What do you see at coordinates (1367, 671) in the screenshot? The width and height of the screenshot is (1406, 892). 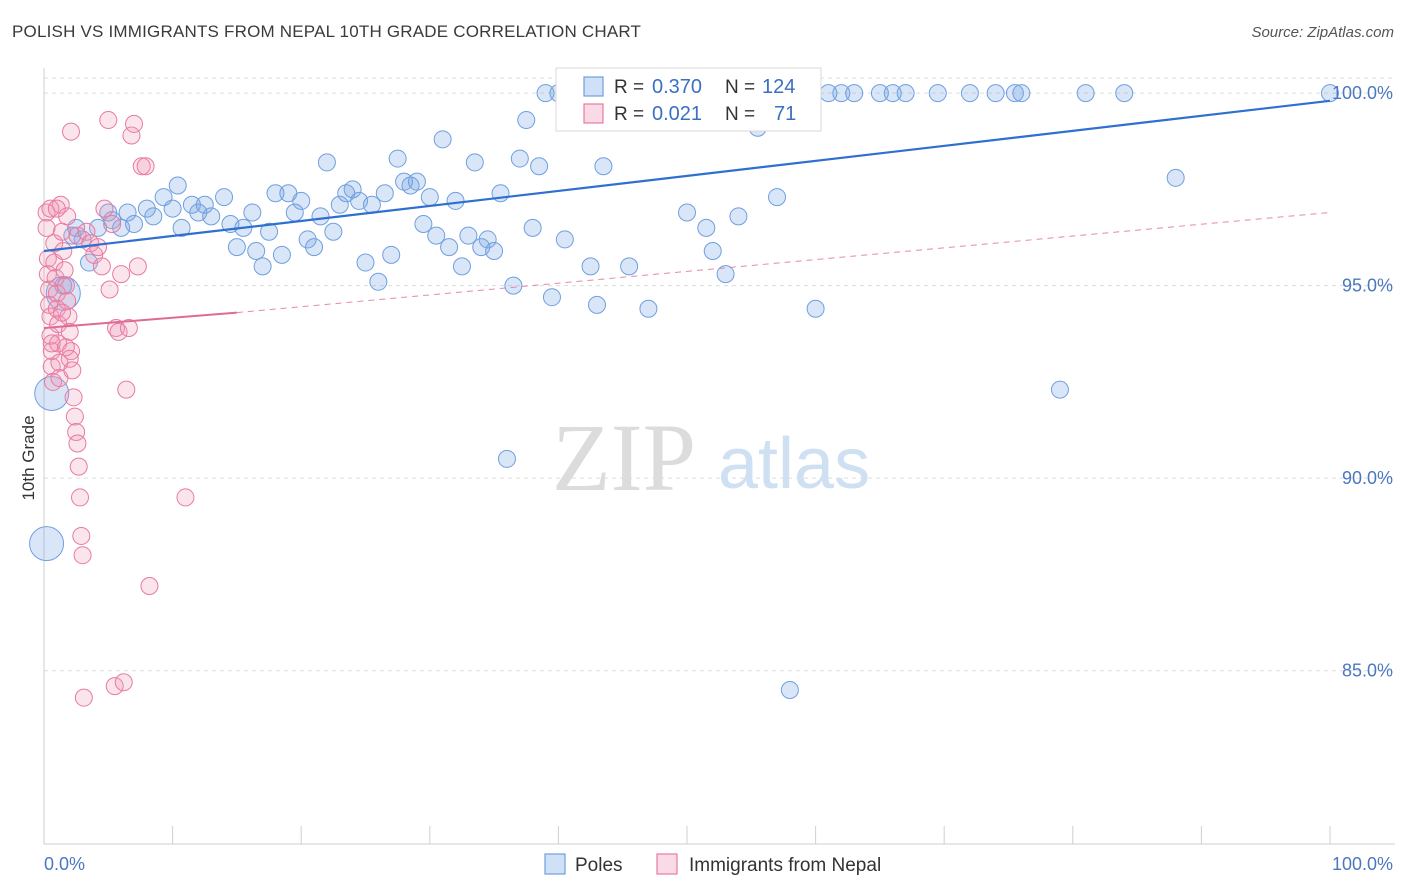 I see `y-tick-label: 85.0%` at bounding box center [1367, 671].